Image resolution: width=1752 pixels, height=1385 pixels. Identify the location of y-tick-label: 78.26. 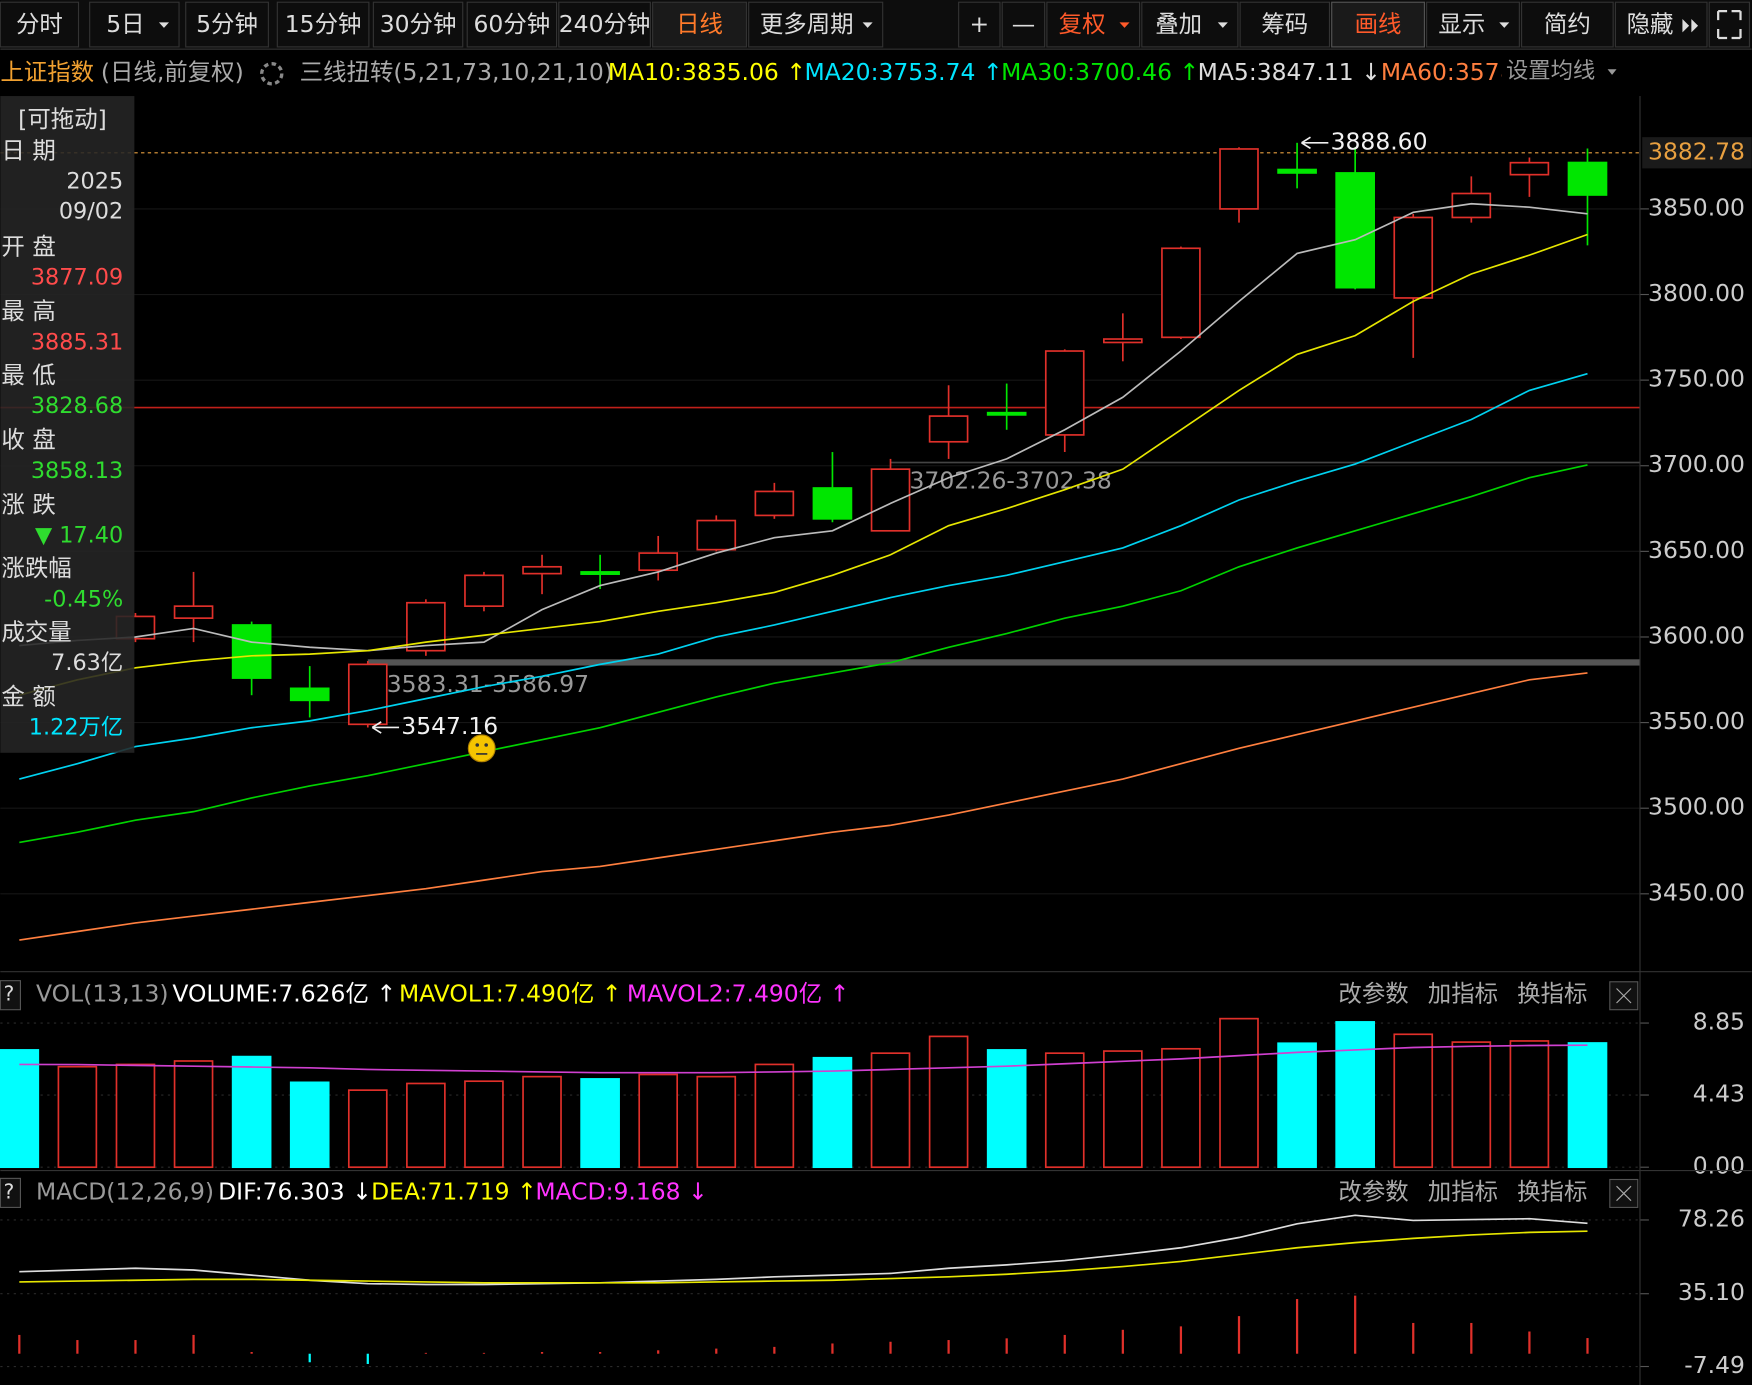
(1711, 1218).